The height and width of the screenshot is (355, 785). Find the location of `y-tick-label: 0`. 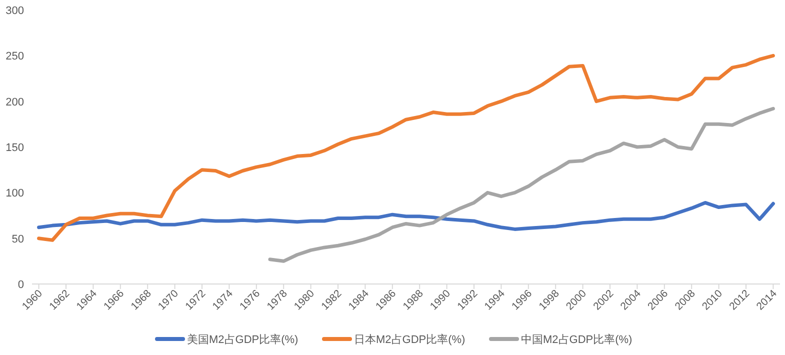

y-tick-label: 0 is located at coordinates (21, 285).